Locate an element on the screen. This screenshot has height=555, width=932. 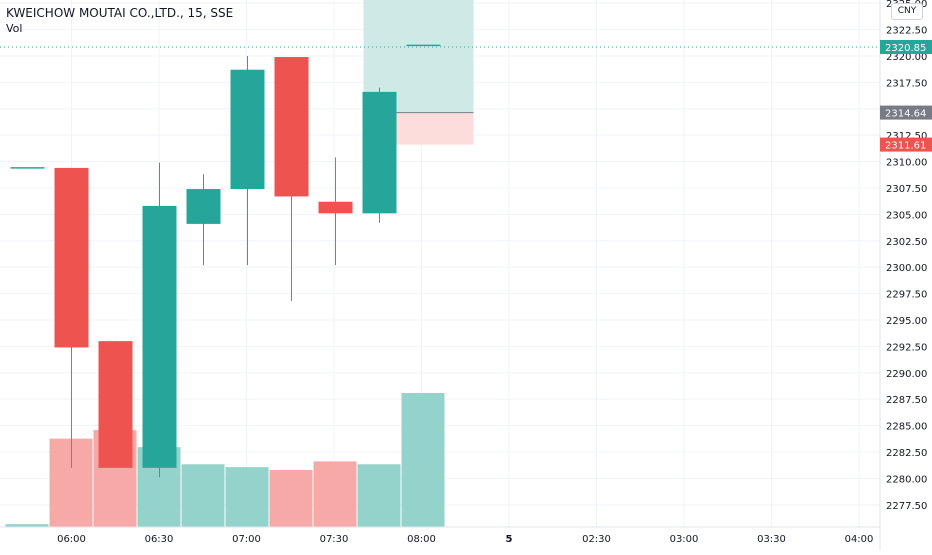
price-tick-label: 2292.50 is located at coordinates (906, 347).